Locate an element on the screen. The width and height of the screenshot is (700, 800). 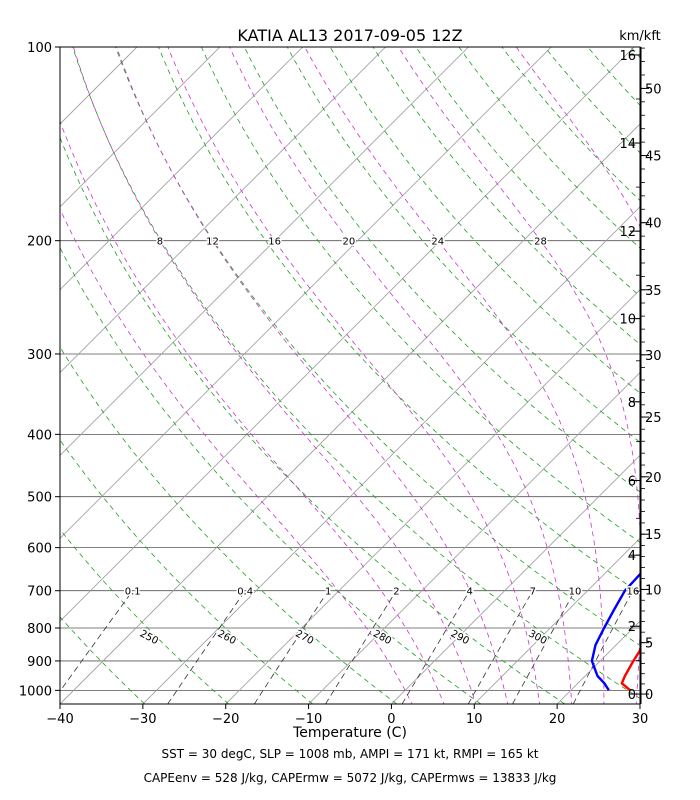
x-tick-label: 30 is located at coordinates (640, 719).